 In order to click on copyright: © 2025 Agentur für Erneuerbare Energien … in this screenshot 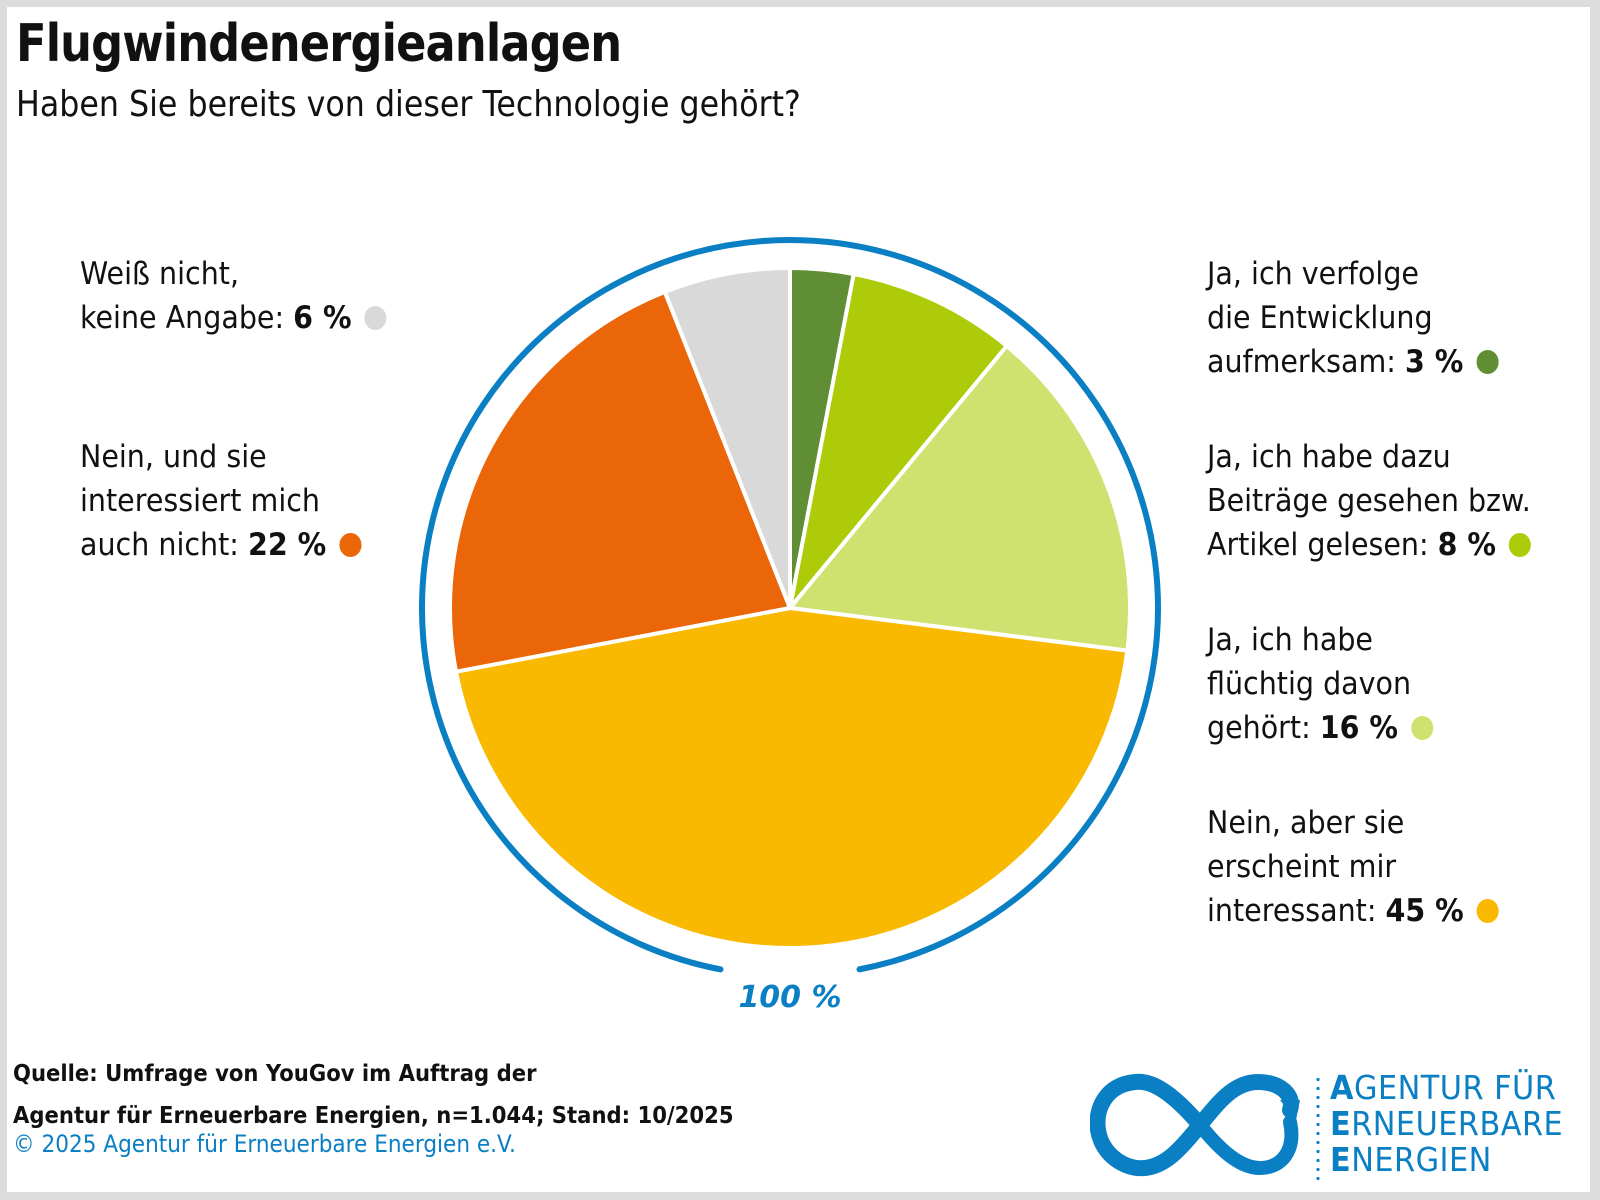, I will do `click(264, 1144)`.